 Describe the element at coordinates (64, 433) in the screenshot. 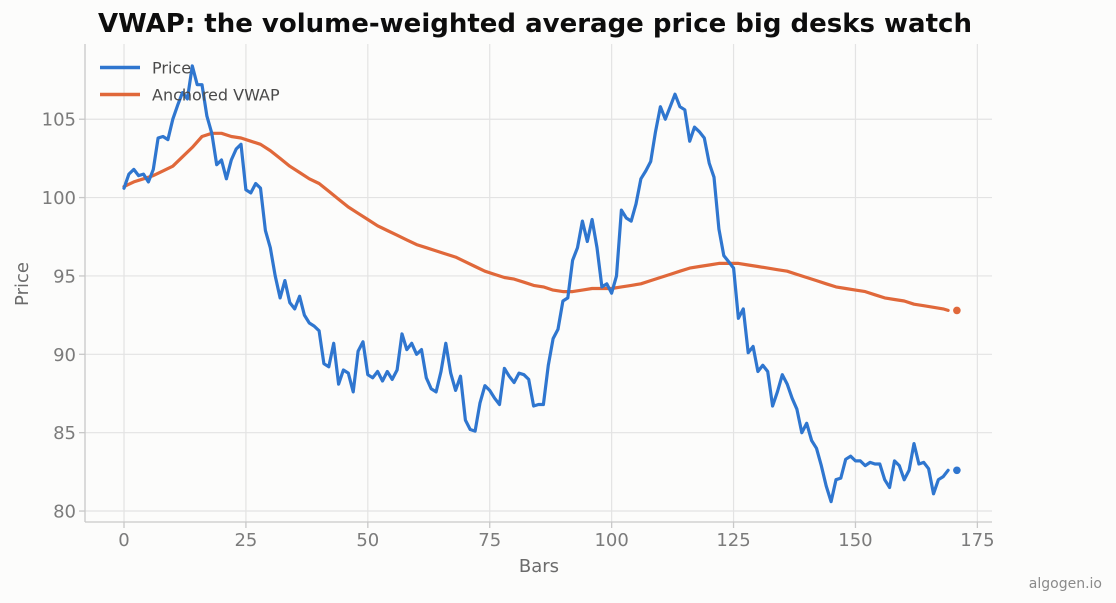

I see `y-tick-label: 85` at that location.